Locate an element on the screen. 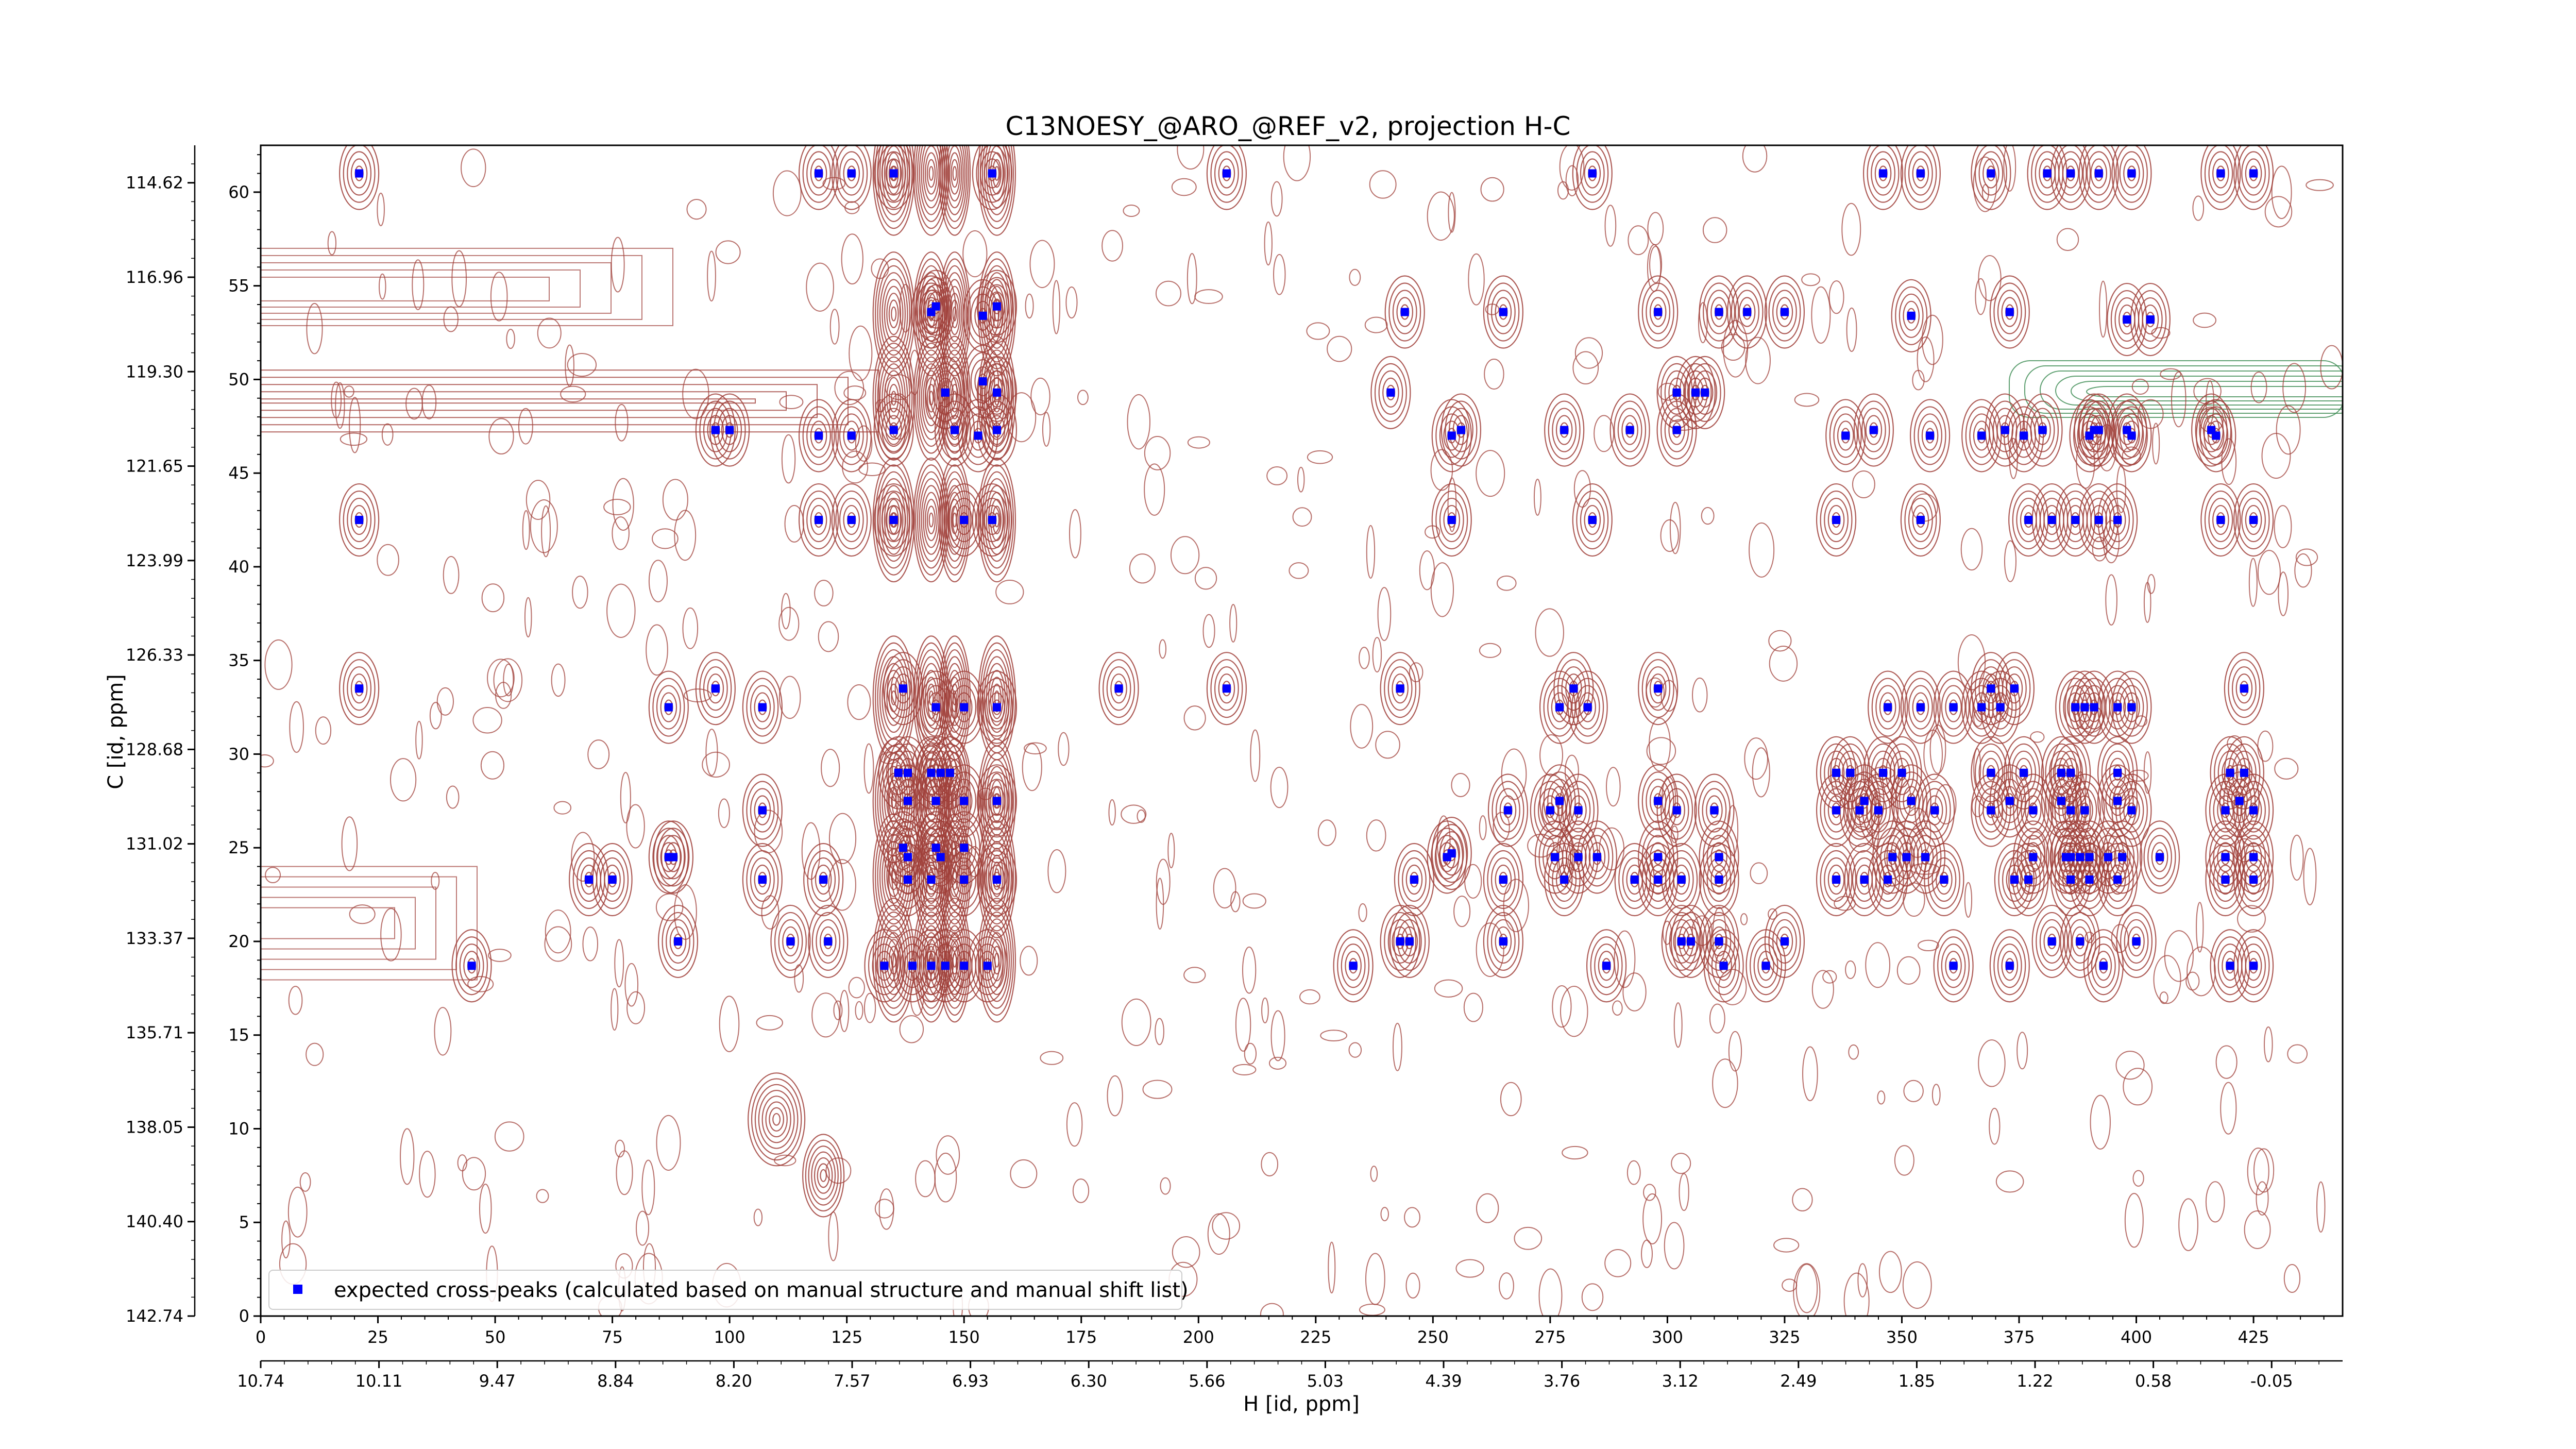 This screenshot has width=2576, height=1449. x-ppm-tick-label-0: 10.74 is located at coordinates (260, 1381).